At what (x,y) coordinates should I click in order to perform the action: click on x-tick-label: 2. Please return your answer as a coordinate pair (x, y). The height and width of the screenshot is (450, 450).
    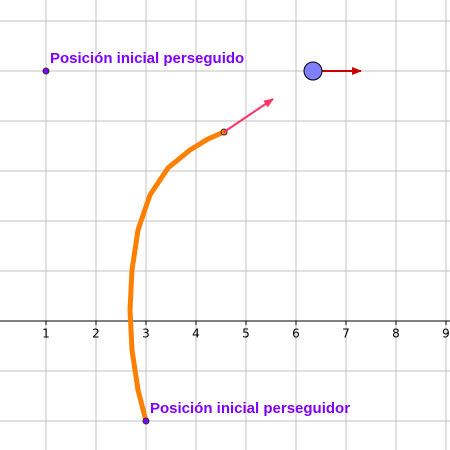
    Looking at the image, I should click on (96, 334).